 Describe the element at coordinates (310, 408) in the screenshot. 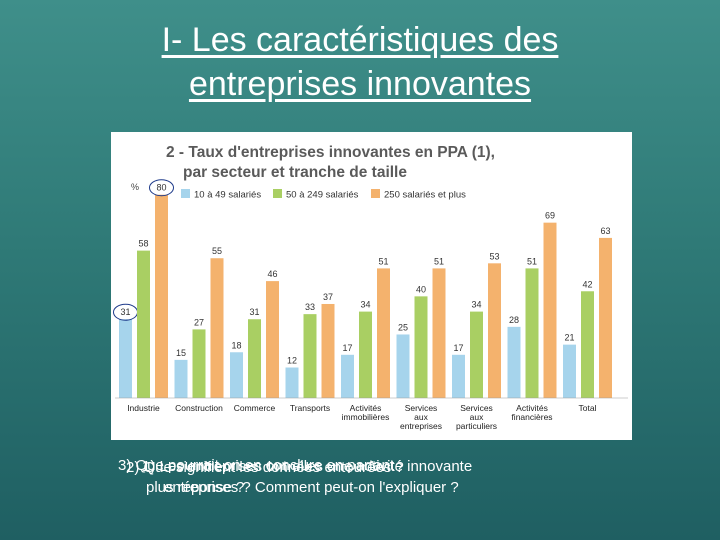

I see `category-label: Transports` at that location.